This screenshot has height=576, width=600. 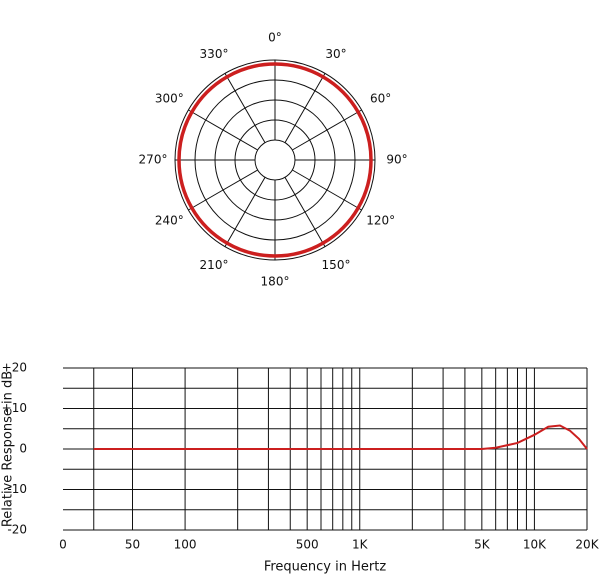 I want to click on angle-label: 60°, so click(x=380, y=99).